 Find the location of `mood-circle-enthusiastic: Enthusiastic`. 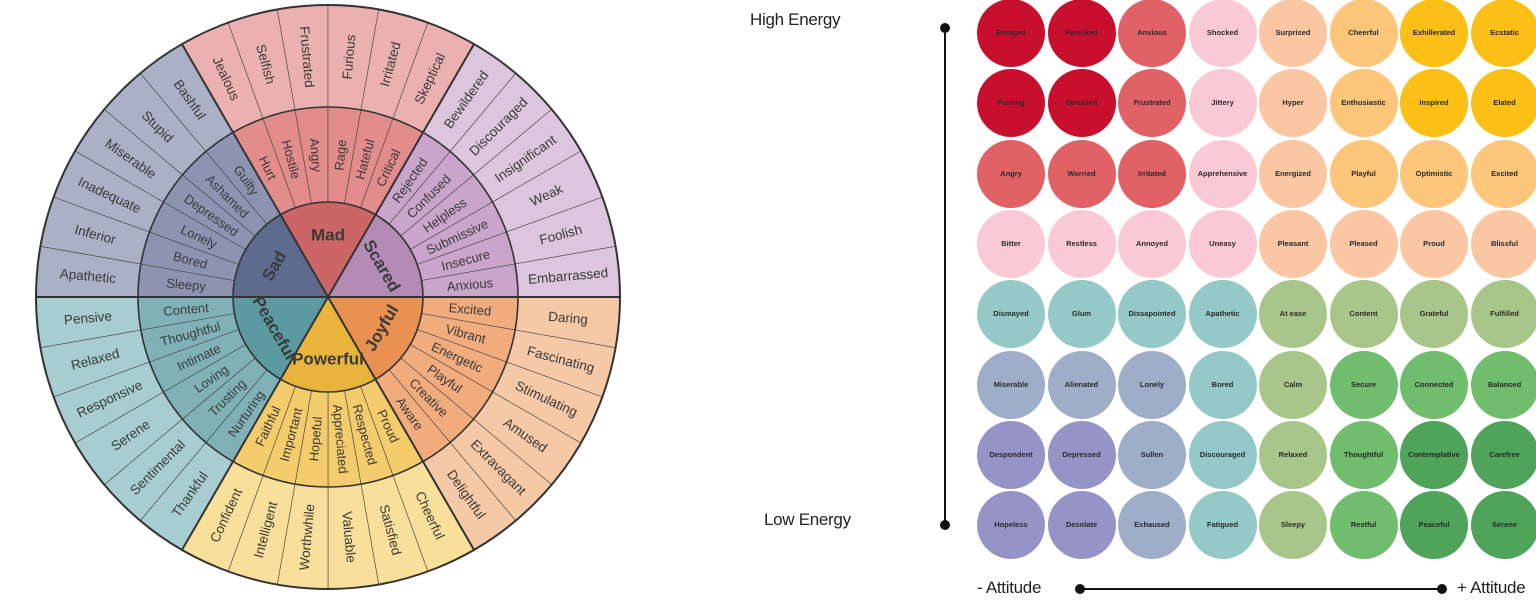

mood-circle-enthusiastic: Enthusiastic is located at coordinates (1363, 103).